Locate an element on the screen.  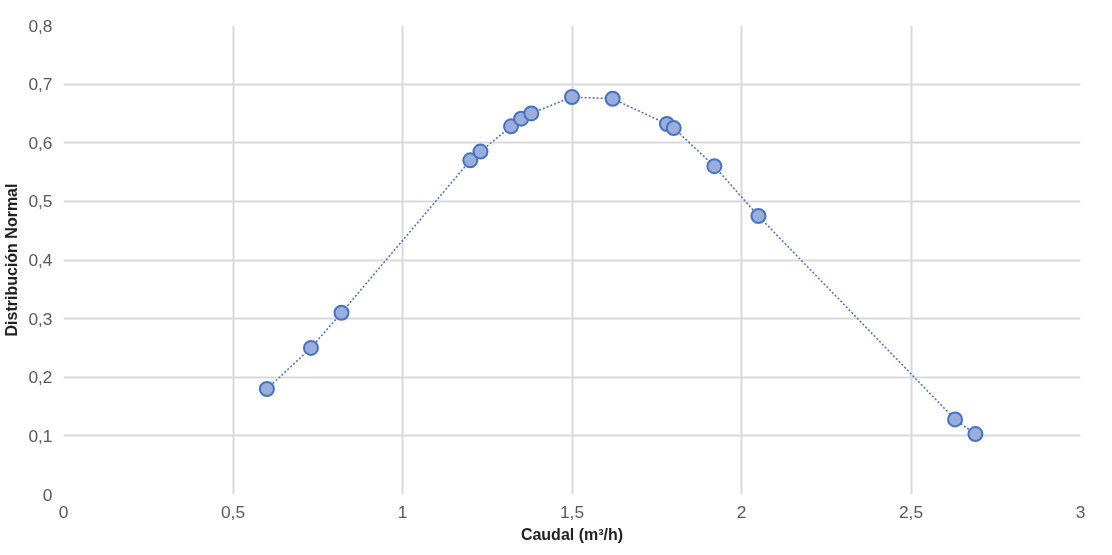
x-tick-label: 0 is located at coordinates (63, 511).